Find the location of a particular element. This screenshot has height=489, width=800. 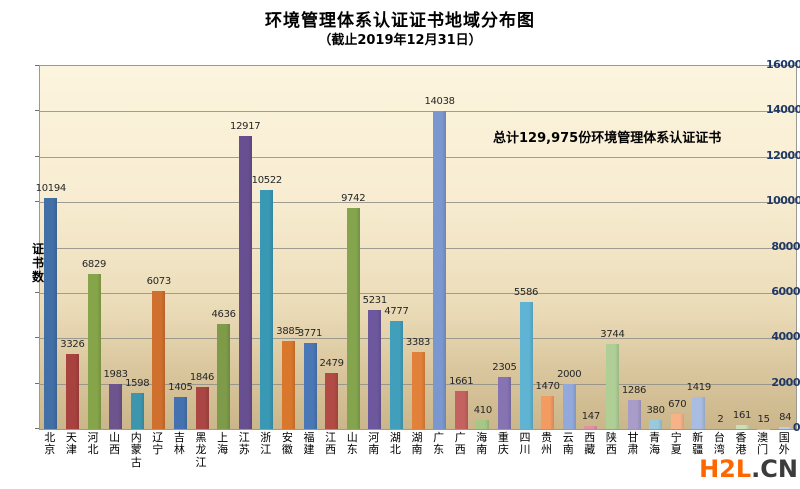

x-tick-label-text: 吉林 is located at coordinates (179, 444).